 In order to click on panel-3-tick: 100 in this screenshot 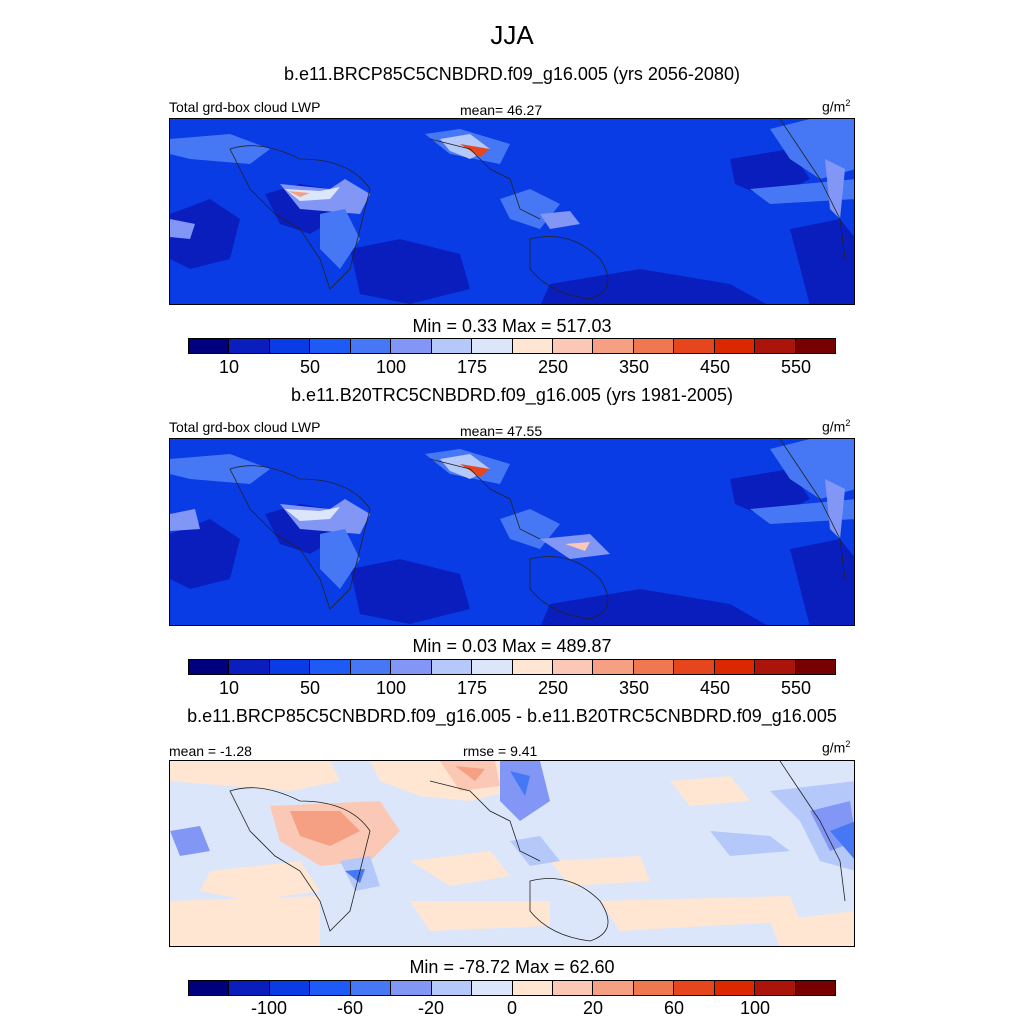, I will do `click(755, 1008)`.